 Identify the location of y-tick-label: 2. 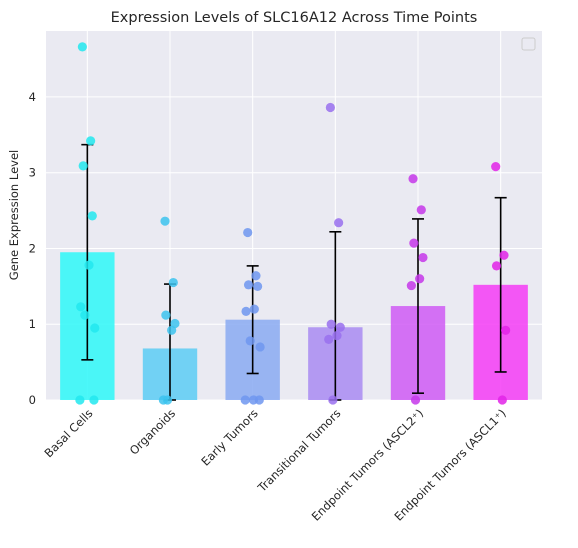
(32, 248).